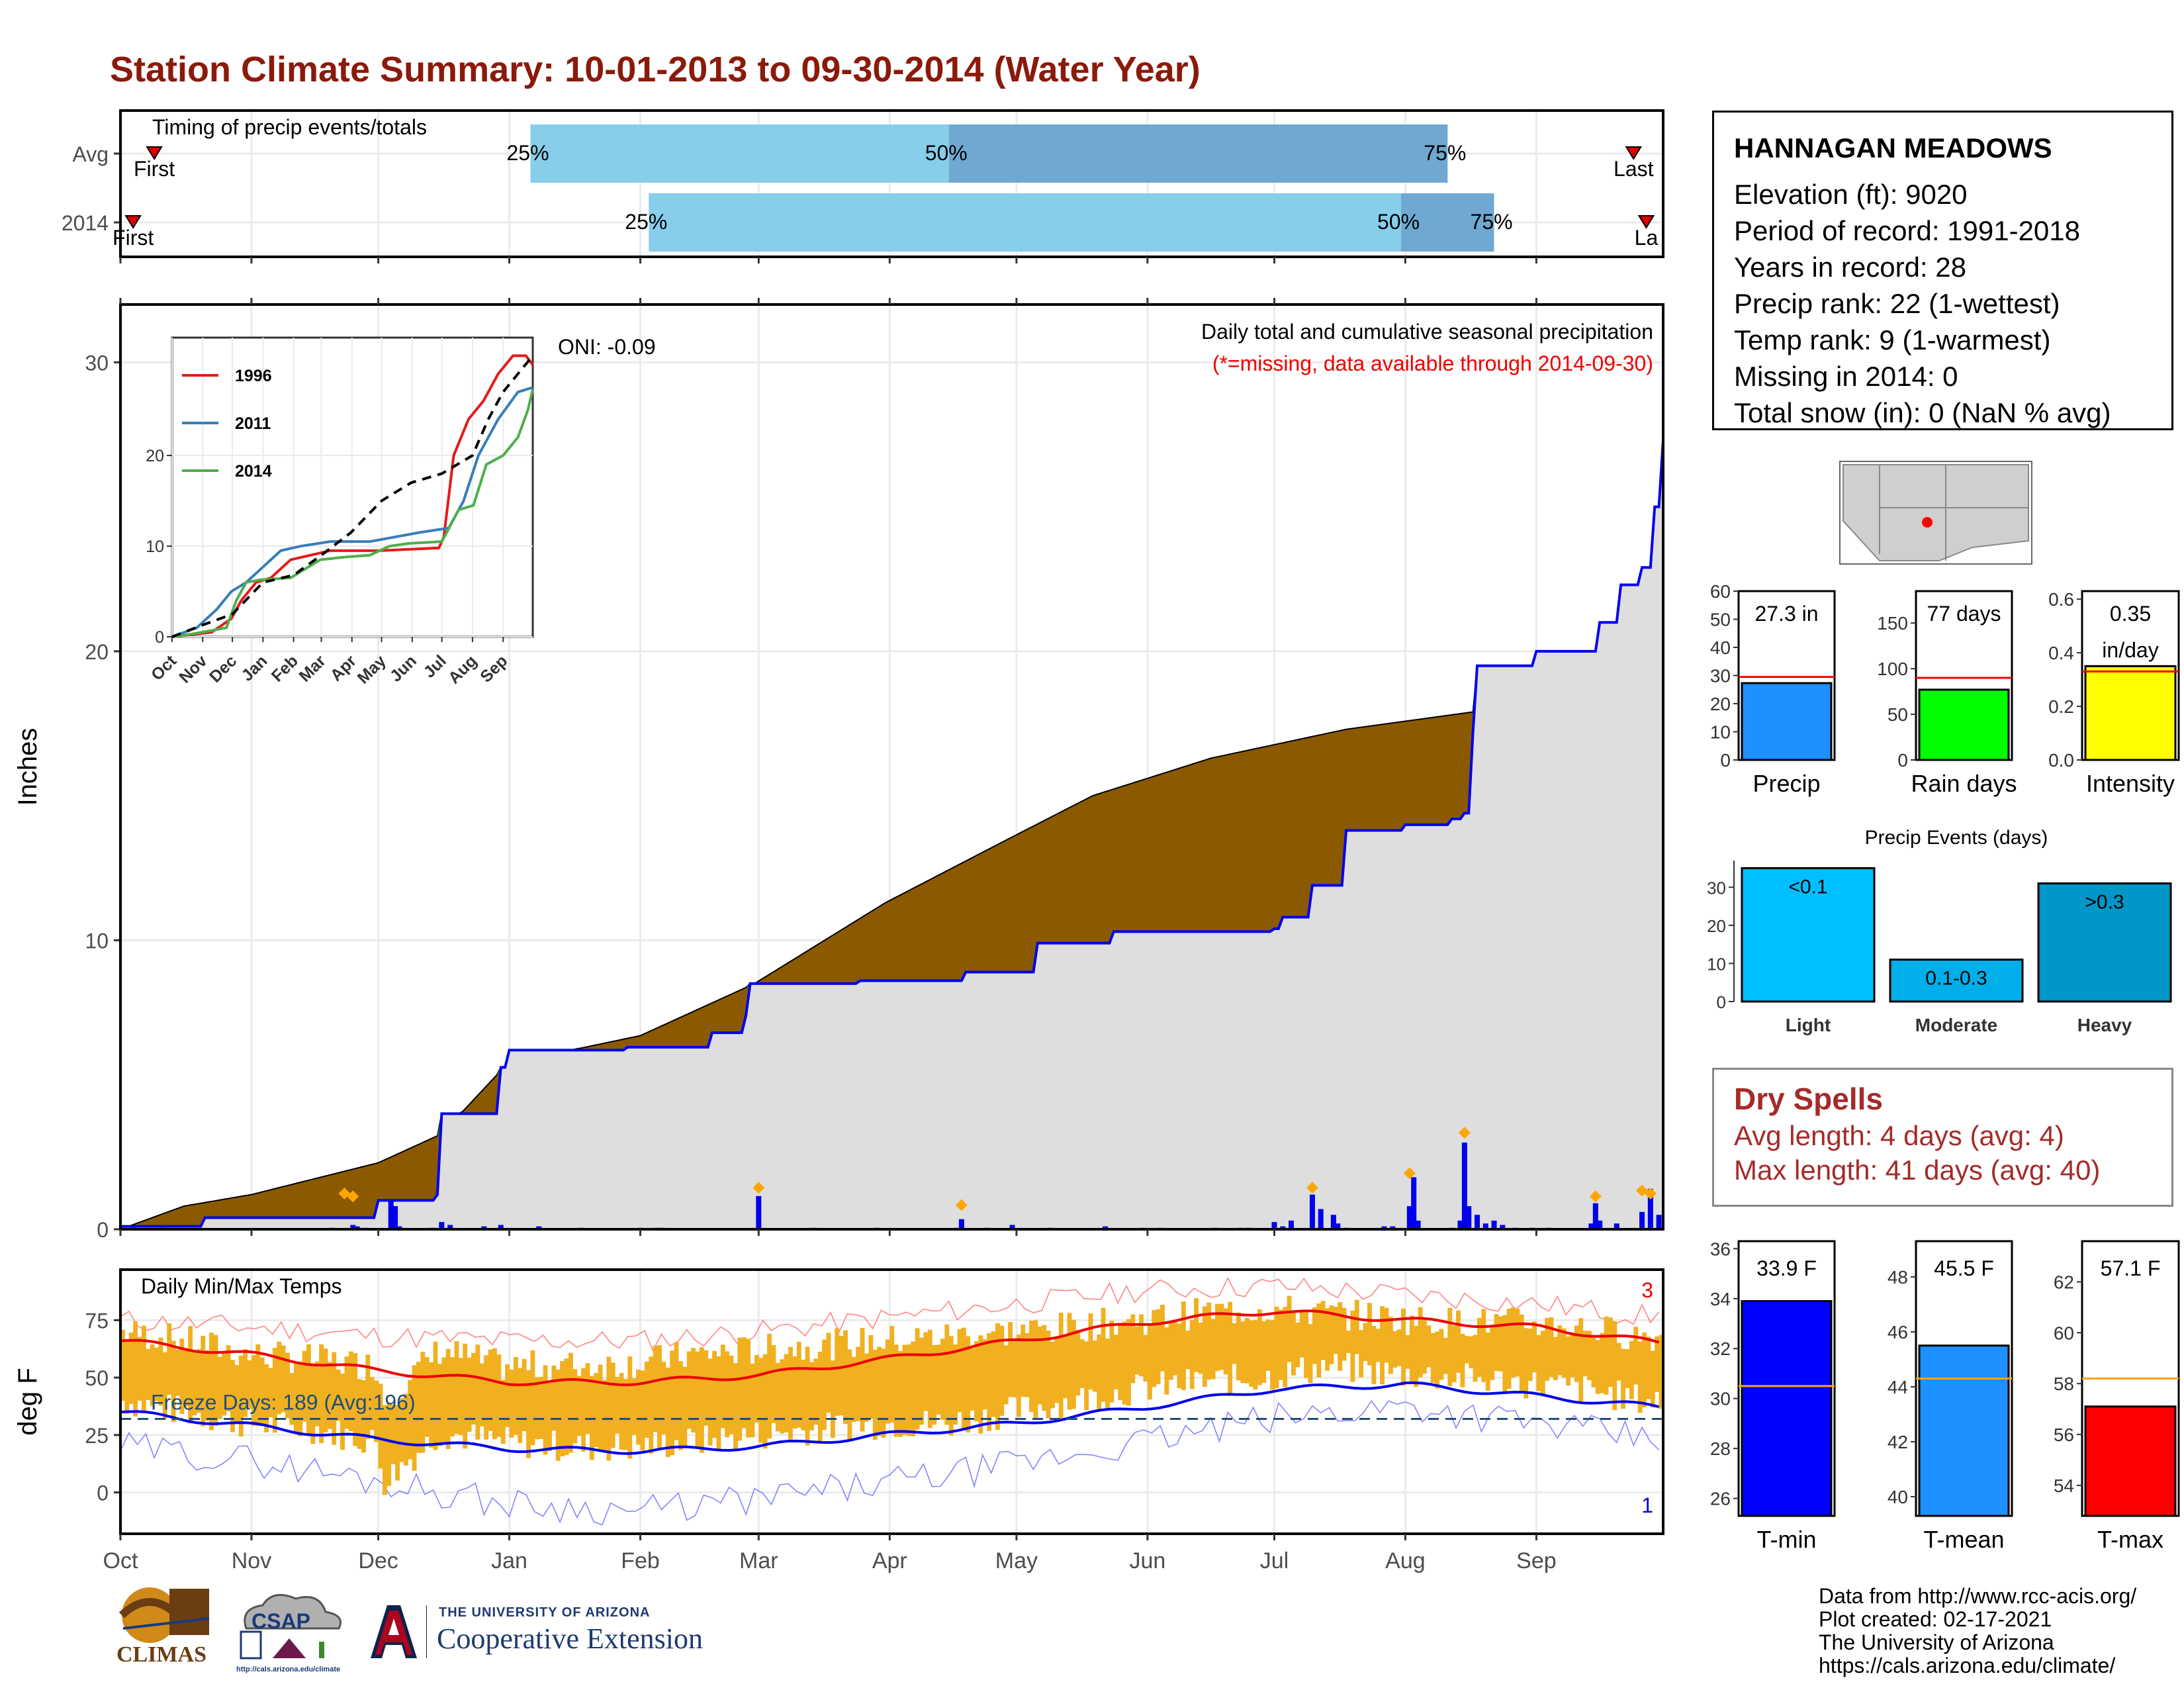 The image size is (2184, 1688). What do you see at coordinates (1956, 979) in the screenshot?
I see `events-bar-label: 0.1-0.3` at bounding box center [1956, 979].